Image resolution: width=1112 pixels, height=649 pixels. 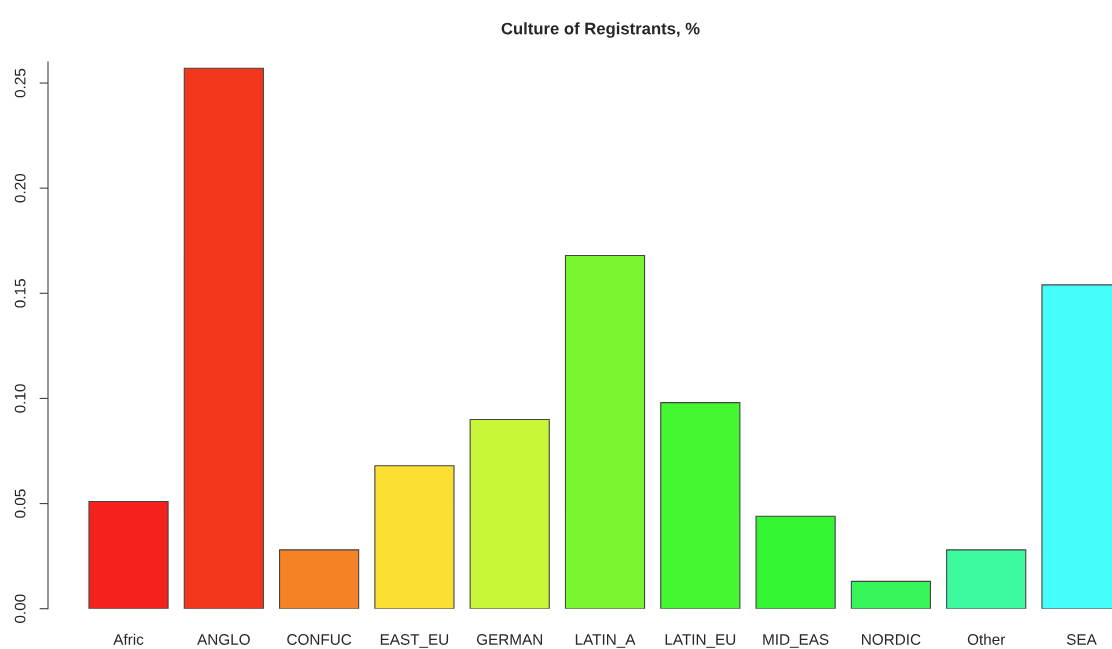 I want to click on x-tick-label: EAST_EU, so click(x=414, y=641).